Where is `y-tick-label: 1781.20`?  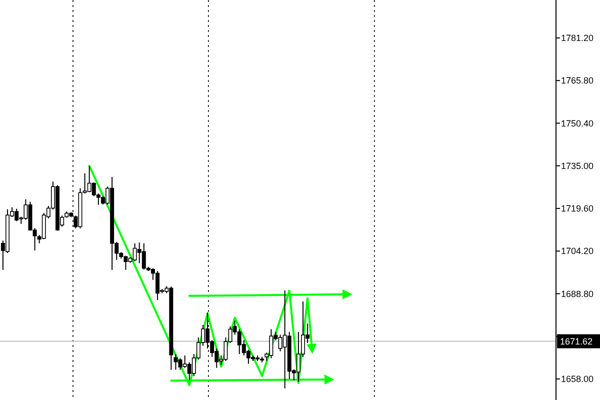 y-tick-label: 1781.20 is located at coordinates (577, 38).